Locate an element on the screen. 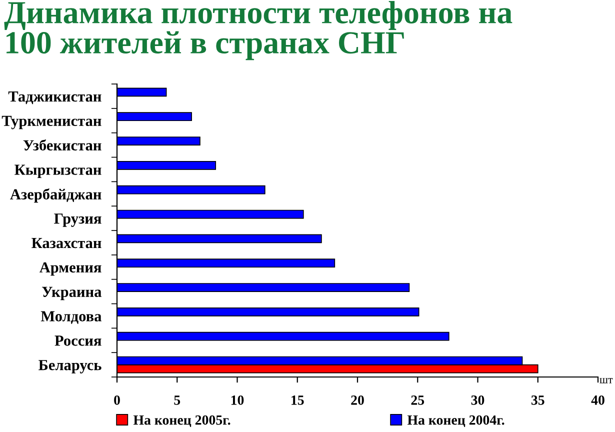 This screenshot has height=432, width=615. y-tick-label: Туркменистан is located at coordinates (52, 123).